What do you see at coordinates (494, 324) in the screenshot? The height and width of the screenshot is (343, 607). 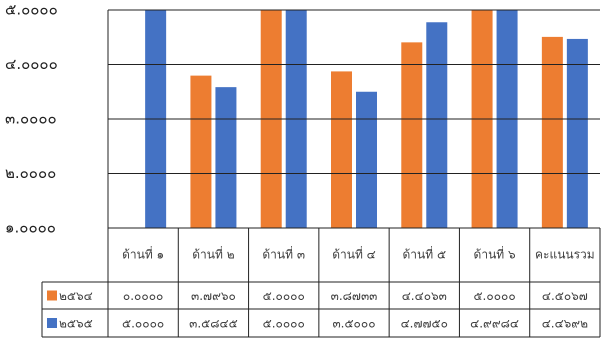 I see `data-table-value: ๔.๙๙๘๔` at bounding box center [494, 324].